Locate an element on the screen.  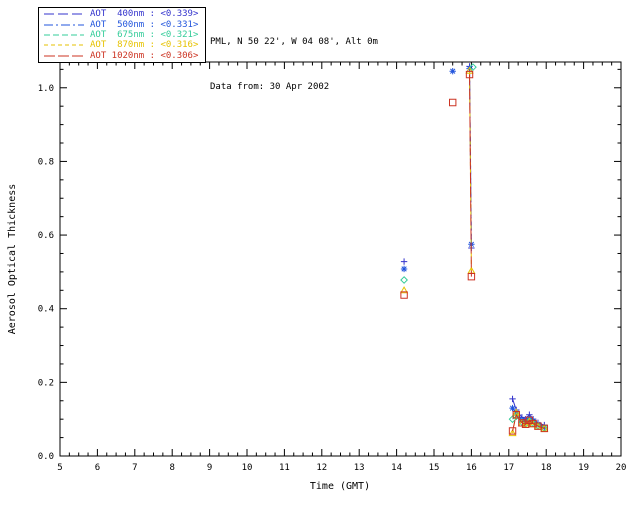
legend-item-400nm: AOT 400nm : <0.339> is located at coordinates (122, 14).